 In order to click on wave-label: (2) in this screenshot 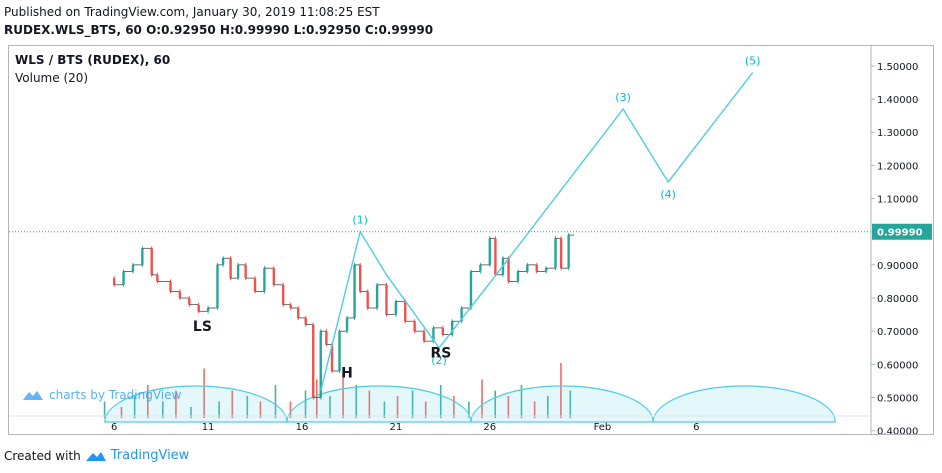, I will do `click(439, 360)`.